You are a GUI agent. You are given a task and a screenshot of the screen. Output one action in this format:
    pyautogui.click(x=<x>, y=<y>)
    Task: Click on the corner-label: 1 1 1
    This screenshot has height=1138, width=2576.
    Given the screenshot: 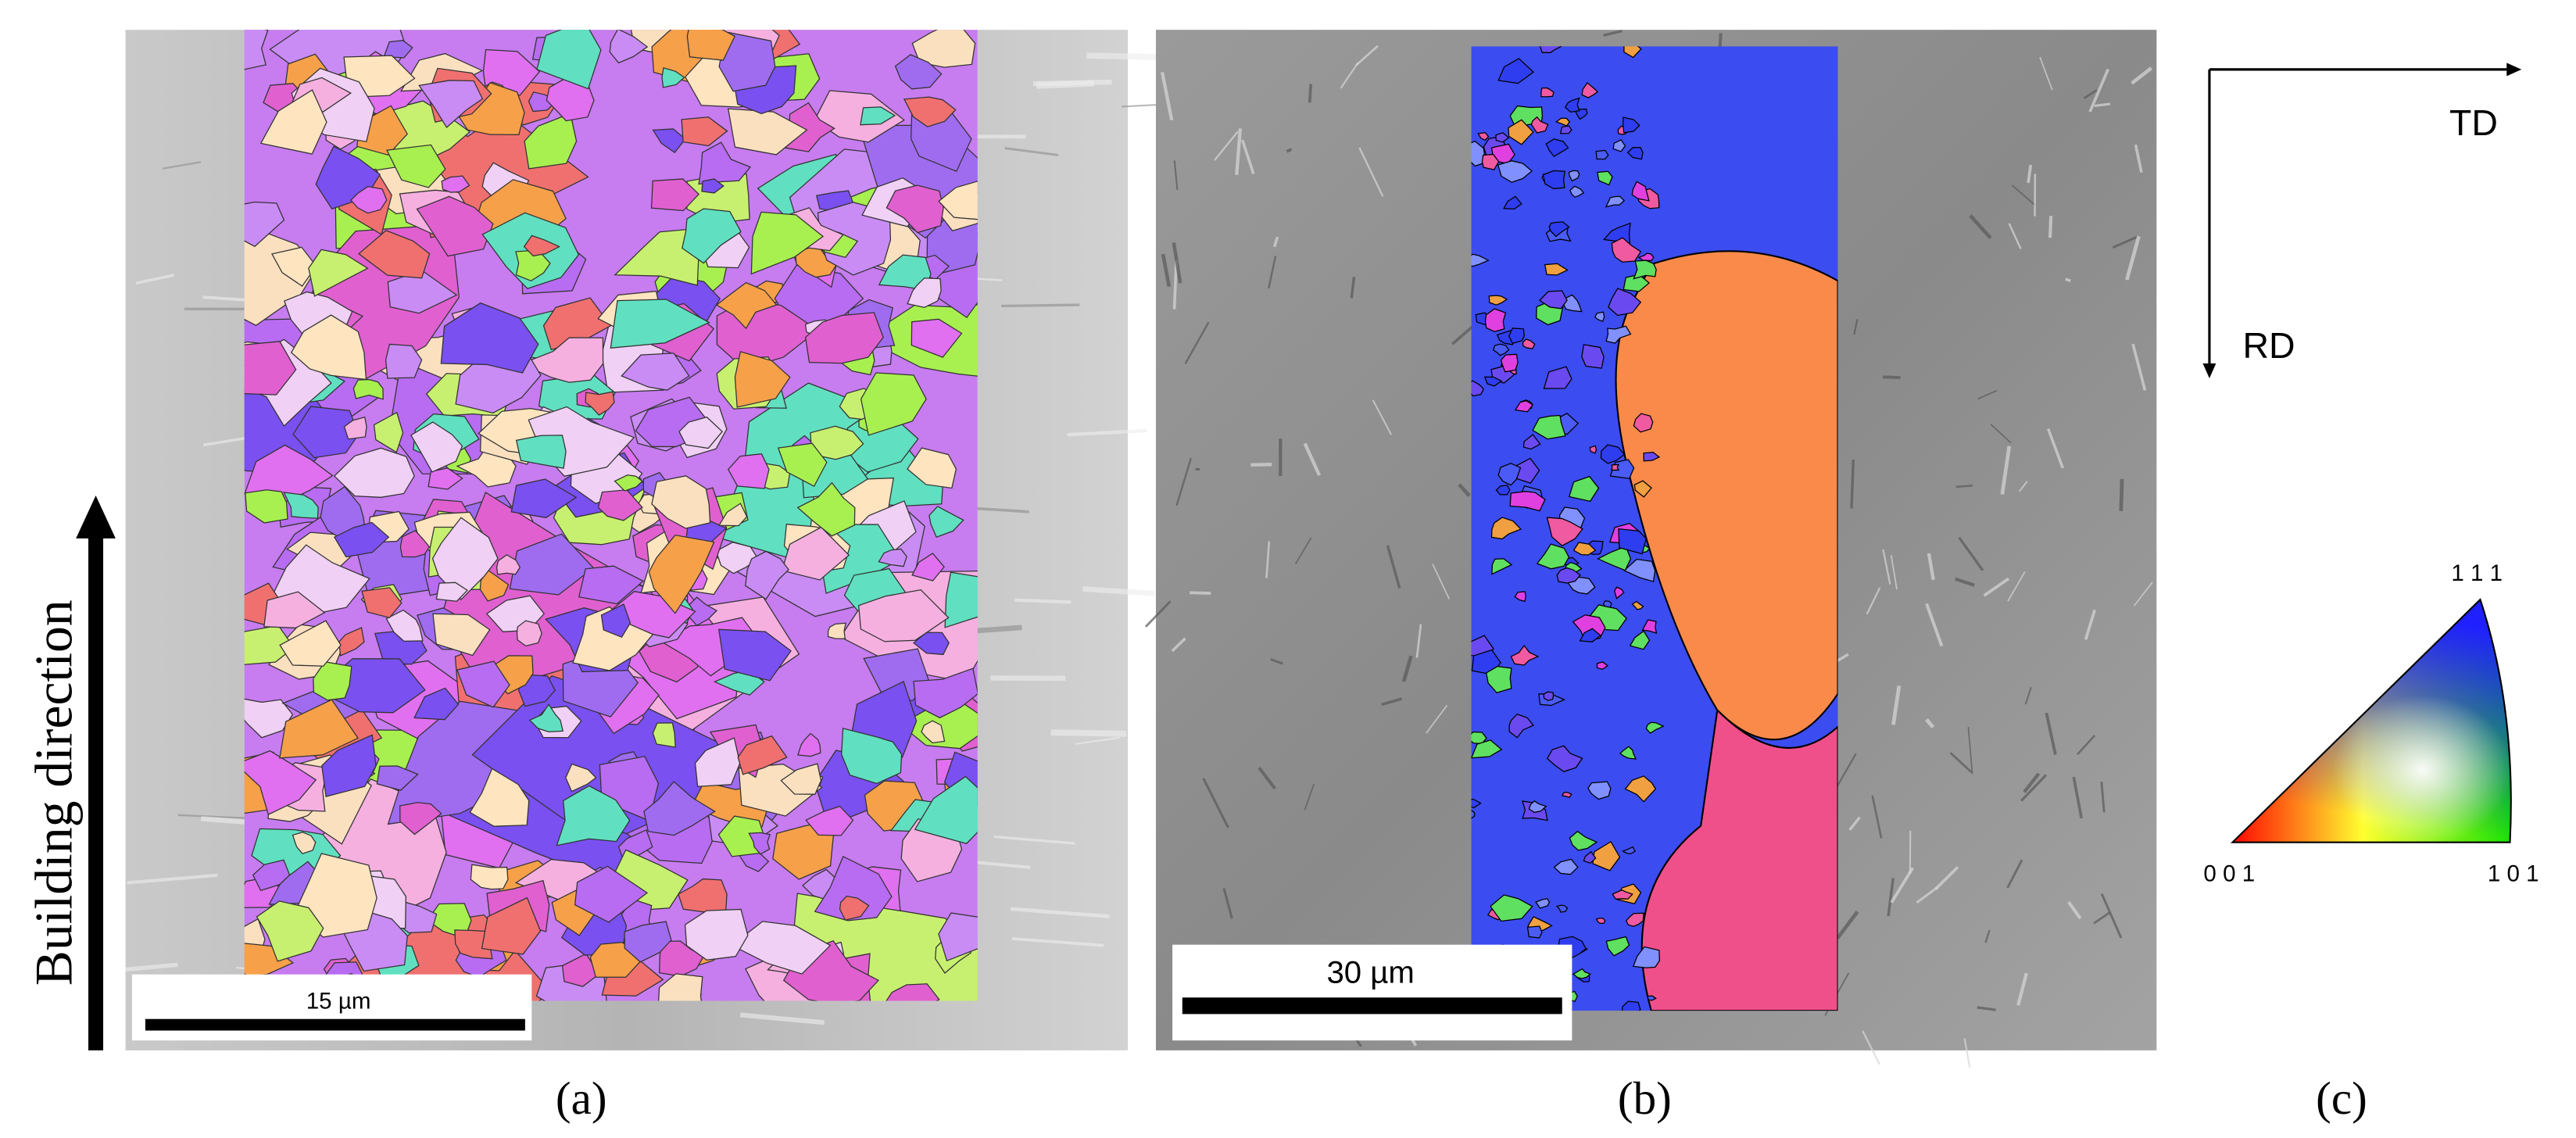 What is the action you would take?
    pyautogui.click(x=2477, y=573)
    